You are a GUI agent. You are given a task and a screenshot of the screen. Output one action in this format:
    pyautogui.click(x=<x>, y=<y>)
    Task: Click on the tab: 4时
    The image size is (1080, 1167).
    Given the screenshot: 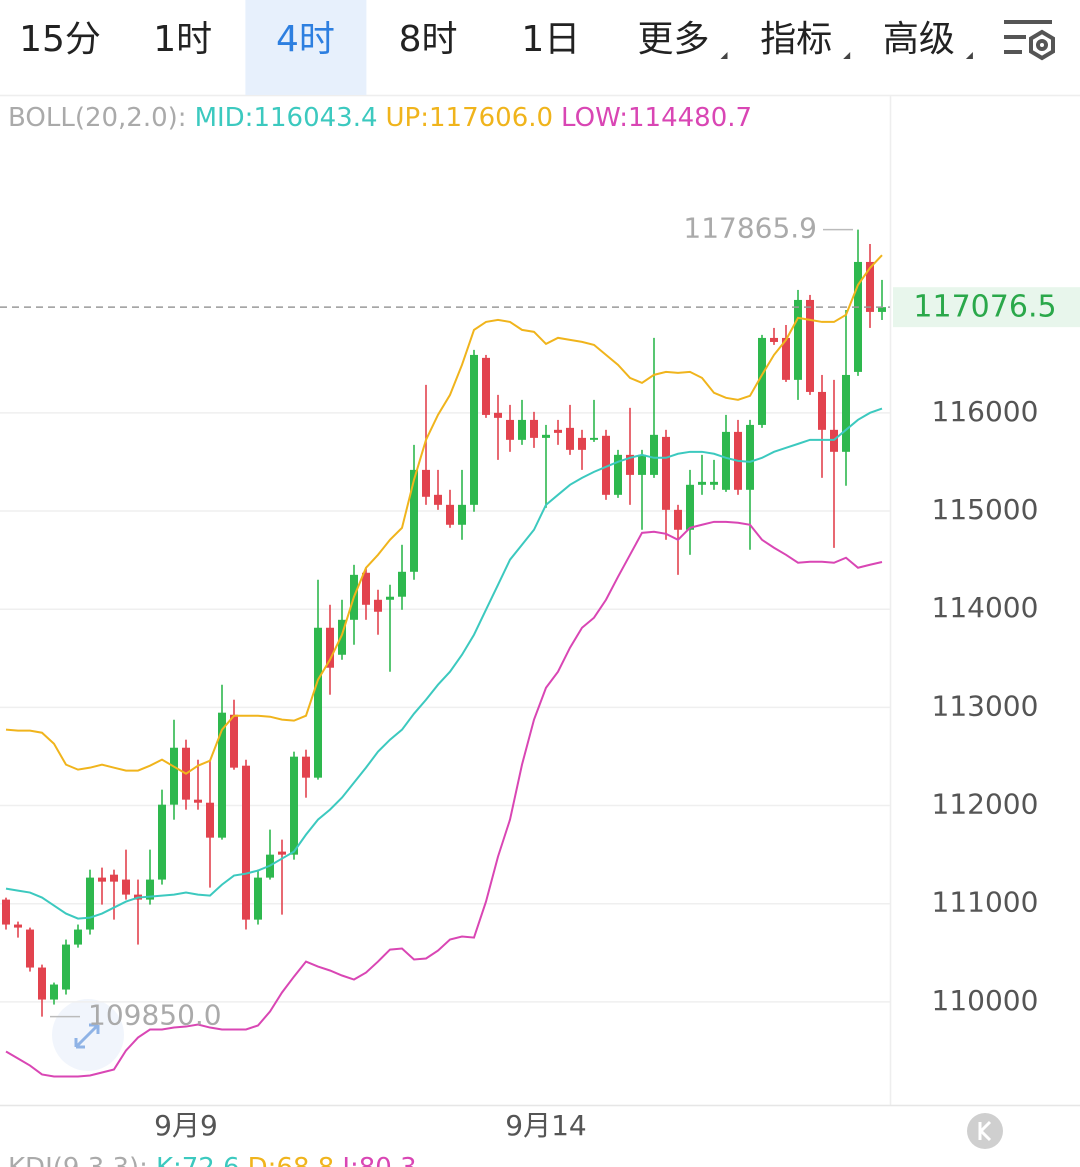 What is the action you would take?
    pyautogui.click(x=306, y=47)
    